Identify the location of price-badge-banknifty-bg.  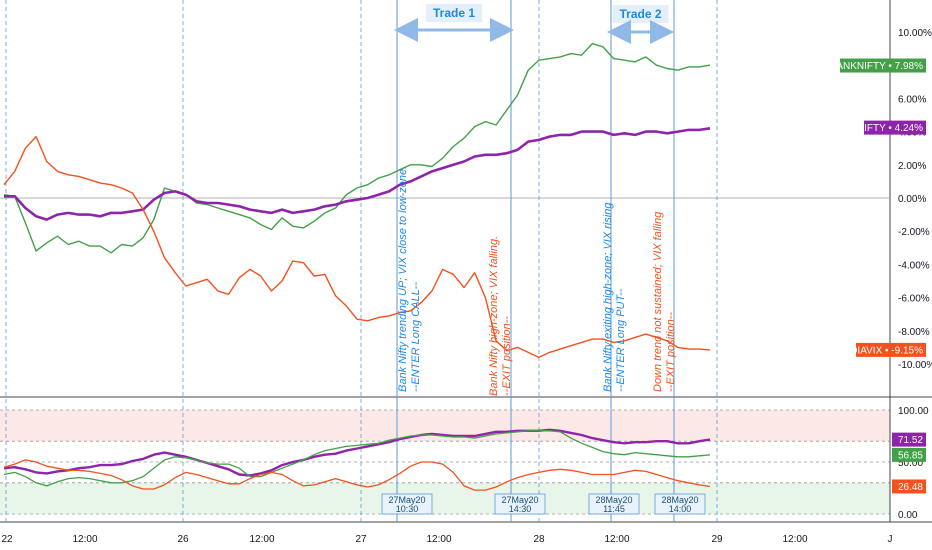
(883, 65).